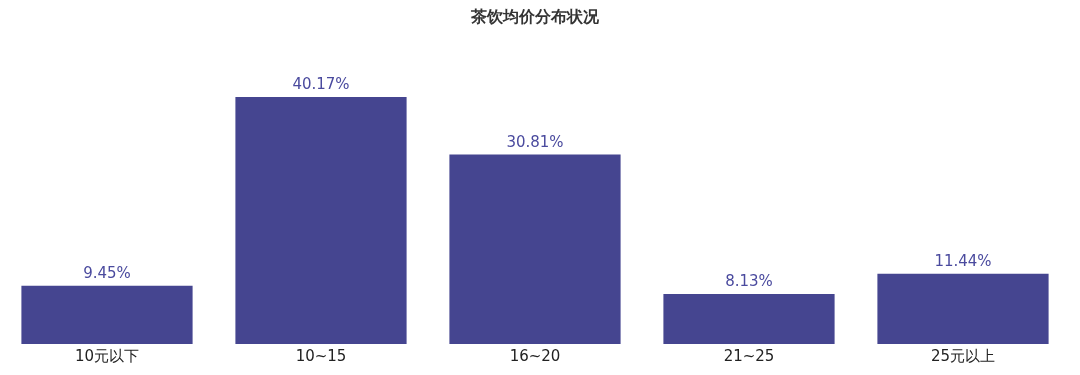  Describe the element at coordinates (749, 355) in the screenshot. I see `x-tick-label: 21~25` at that location.